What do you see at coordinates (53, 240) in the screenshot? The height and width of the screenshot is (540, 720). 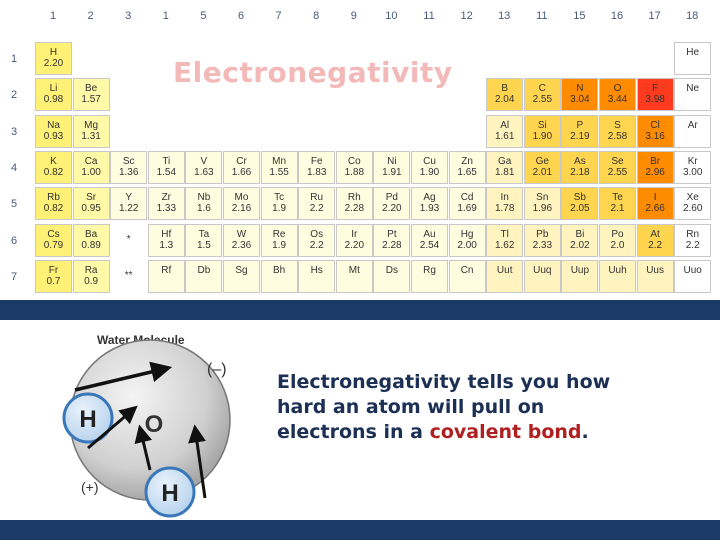 I see `element-cell-cs: Cs 0.79` at bounding box center [53, 240].